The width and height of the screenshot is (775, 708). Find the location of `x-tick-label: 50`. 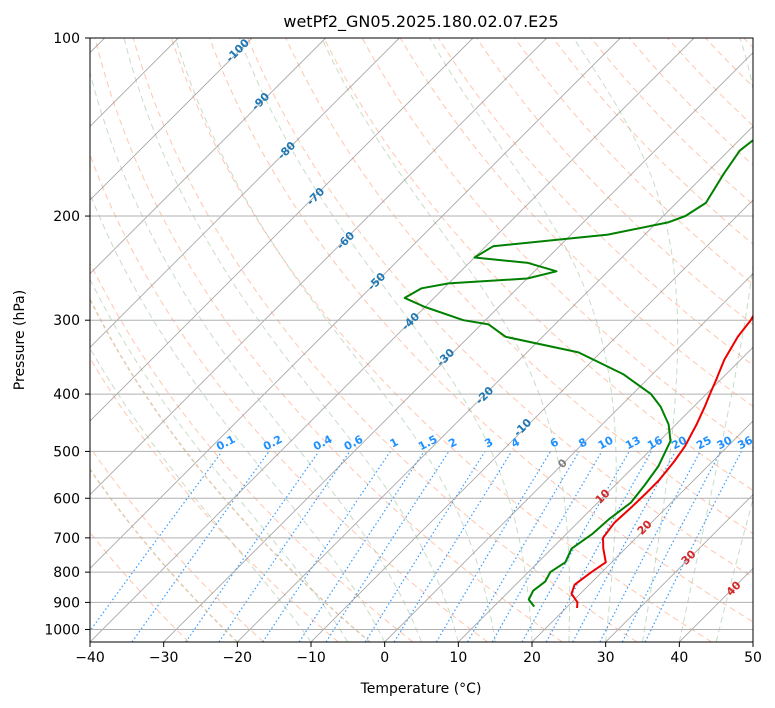

x-tick-label: 50 is located at coordinates (753, 658).